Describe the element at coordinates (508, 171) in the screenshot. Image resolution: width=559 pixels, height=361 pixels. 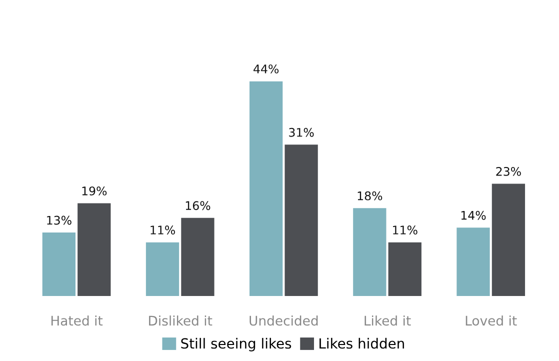
I see `data-label: 23%` at that location.